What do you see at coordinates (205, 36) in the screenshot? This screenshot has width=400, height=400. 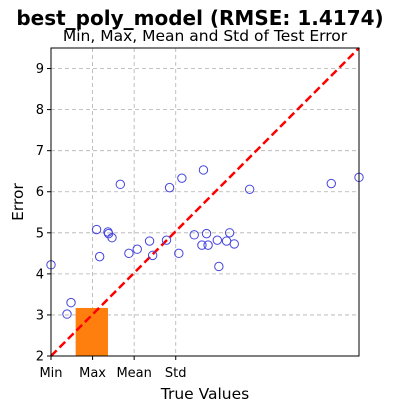 I see `chart-subtitle: Min, Max, Mean and Std of Test Error` at bounding box center [205, 36].